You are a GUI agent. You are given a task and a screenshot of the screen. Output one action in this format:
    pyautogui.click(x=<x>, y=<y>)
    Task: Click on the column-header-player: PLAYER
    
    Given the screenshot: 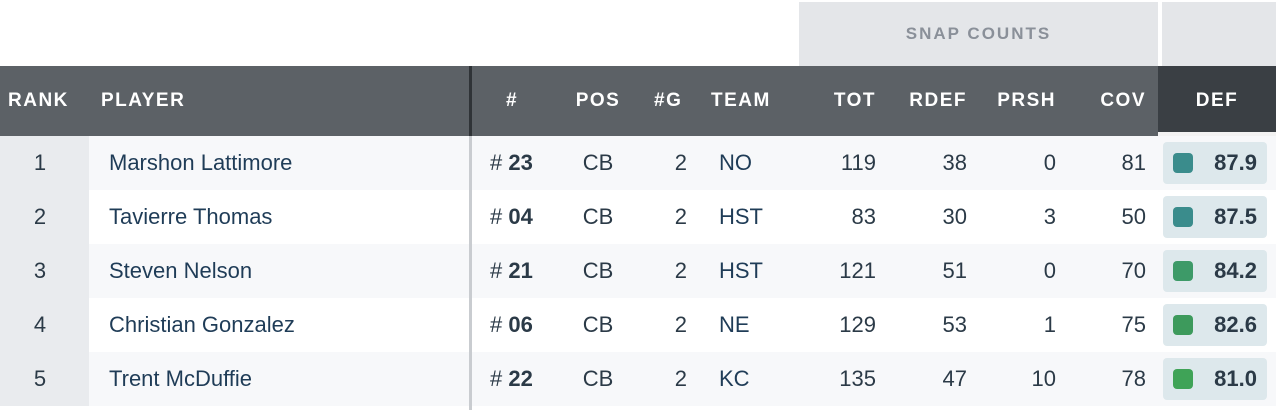 What is the action you would take?
    pyautogui.click(x=143, y=100)
    